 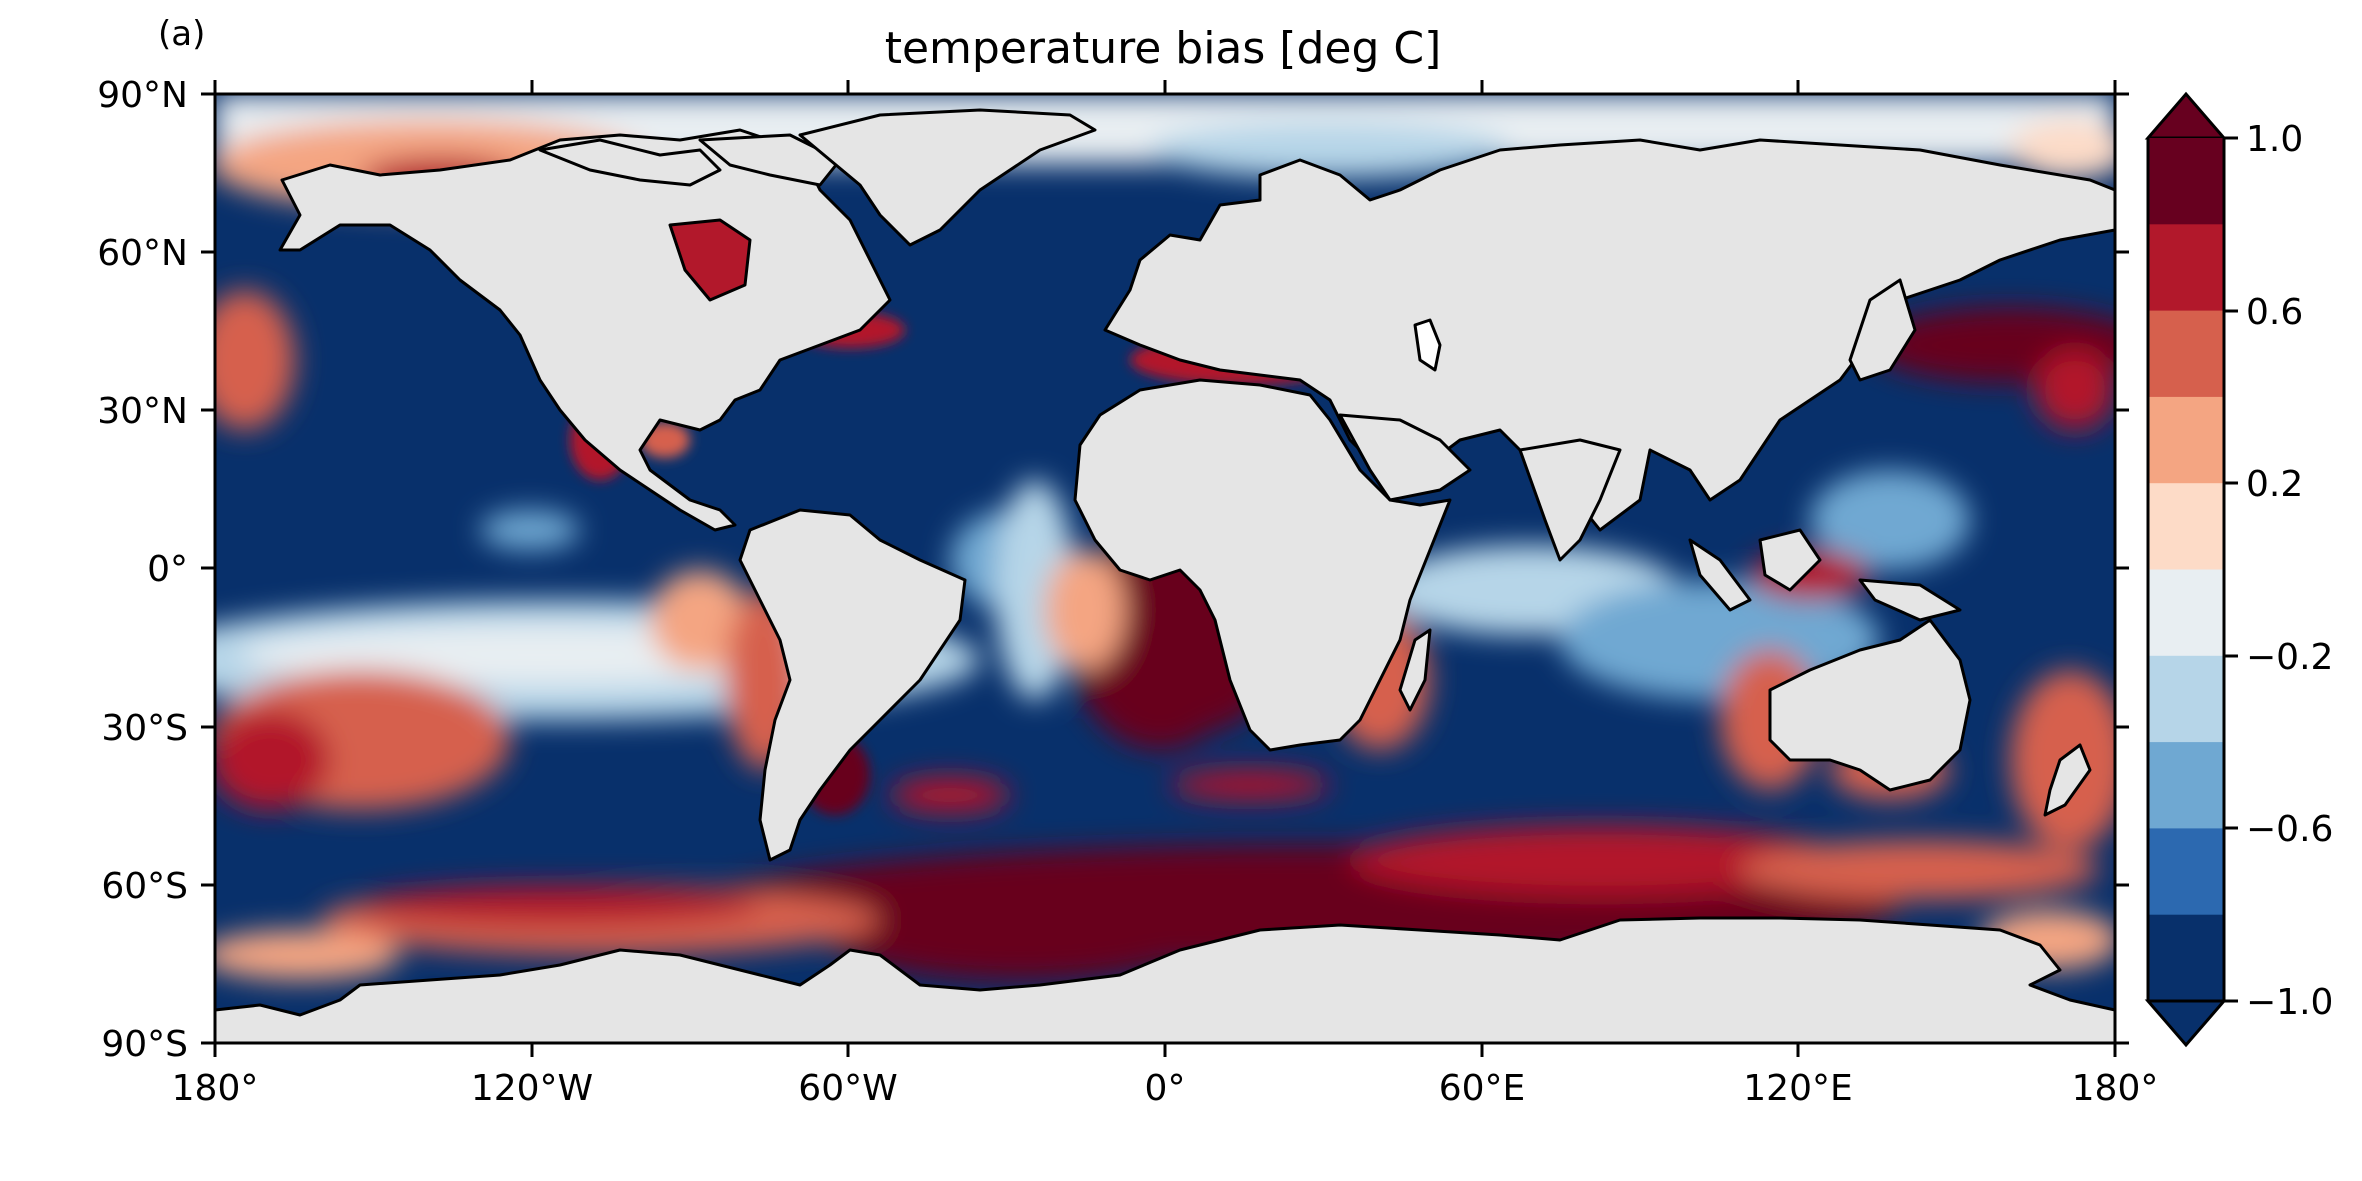 What do you see at coordinates (2067, 780) in the screenshot?
I see `new-zealand` at bounding box center [2067, 780].